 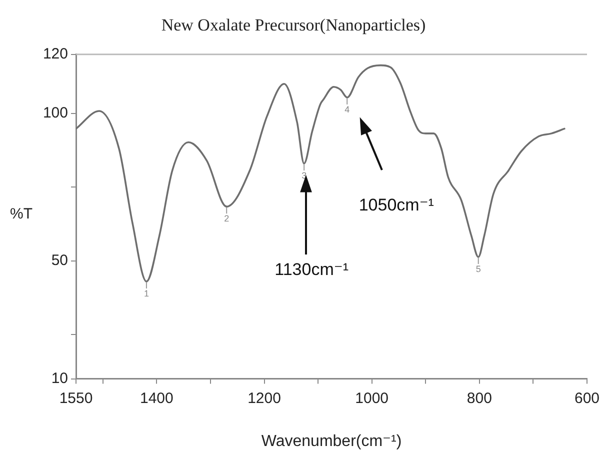 I want to click on y-tick-label: 10, so click(x=59, y=378).